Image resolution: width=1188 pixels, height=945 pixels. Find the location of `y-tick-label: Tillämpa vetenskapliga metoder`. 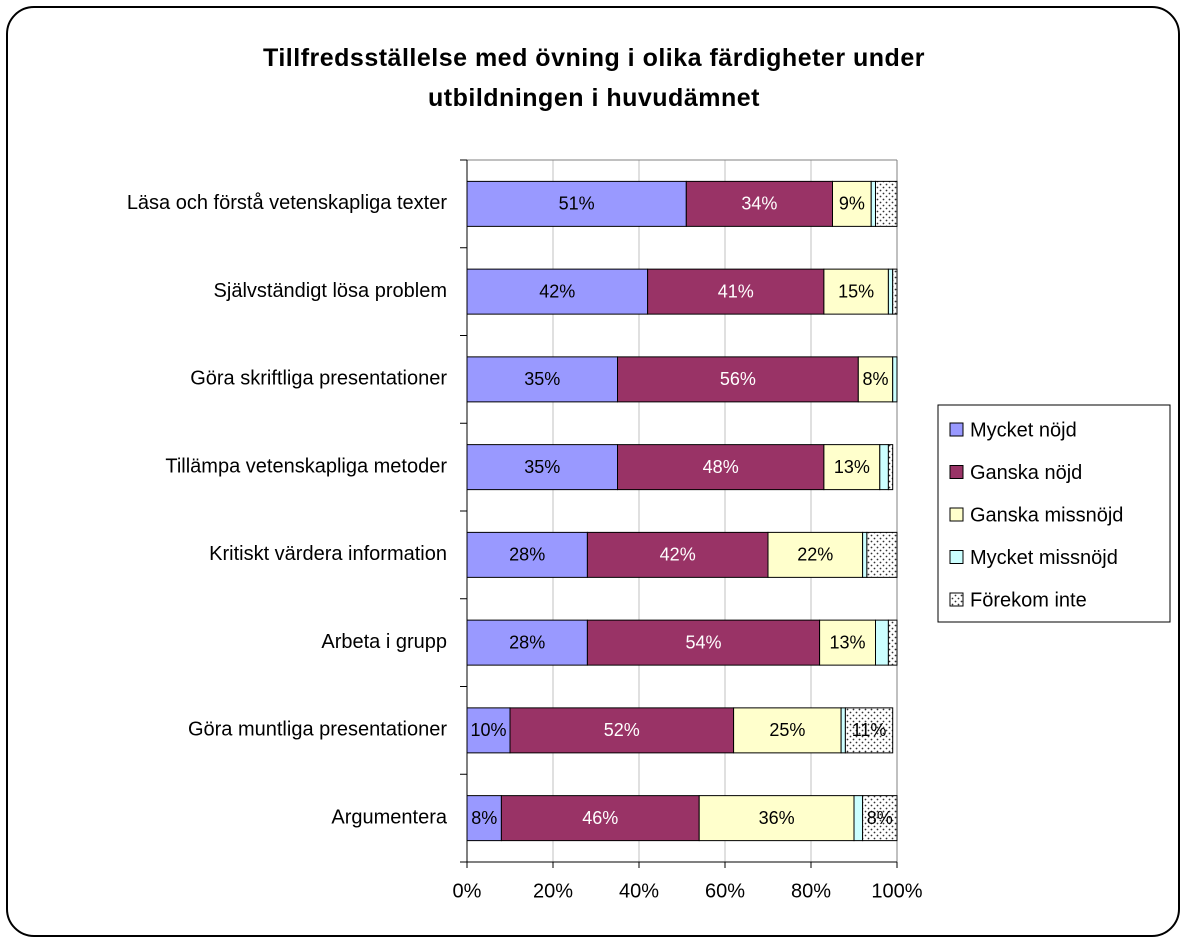

y-tick-label: Tillämpa vetenskapliga metoder is located at coordinates (306, 466).